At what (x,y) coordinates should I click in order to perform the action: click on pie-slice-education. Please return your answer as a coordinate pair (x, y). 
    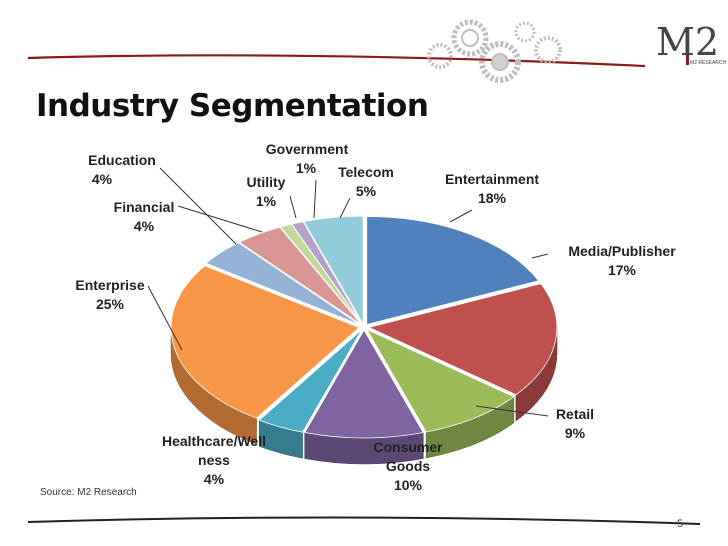
    Looking at the image, I should click on (300, 275).